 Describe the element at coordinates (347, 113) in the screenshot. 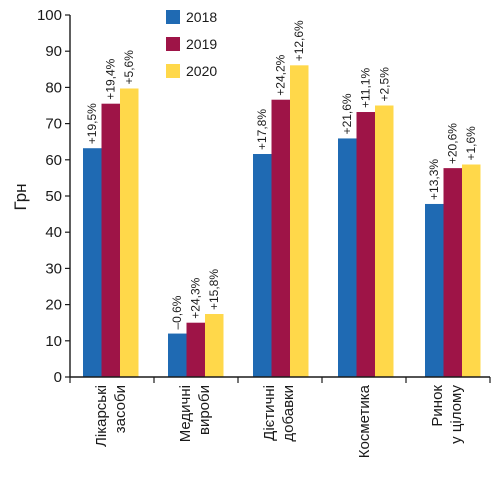

I see `data-label-2018-3: +21,6%` at that location.